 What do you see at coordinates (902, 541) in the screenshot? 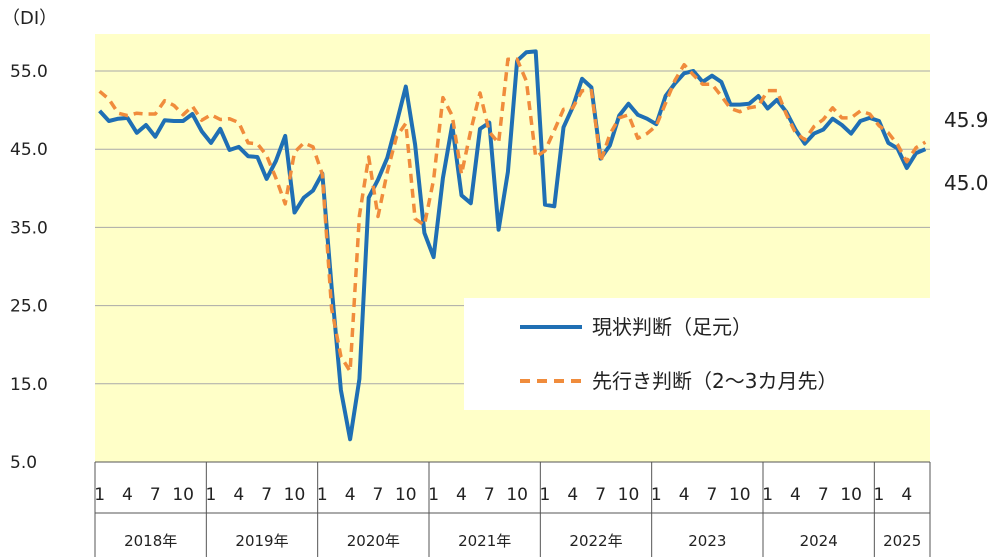
I see `year-label: 2025` at bounding box center [902, 541].